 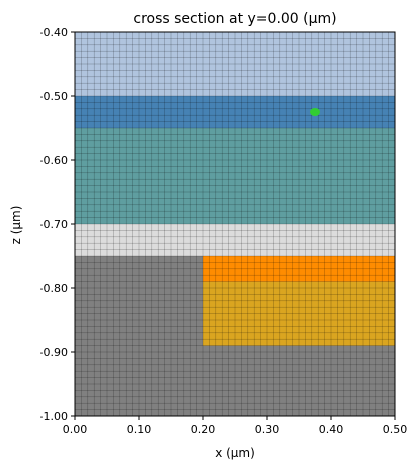 What do you see at coordinates (75, 429) in the screenshot?
I see `x-tick-label: 0.00` at bounding box center [75, 429].